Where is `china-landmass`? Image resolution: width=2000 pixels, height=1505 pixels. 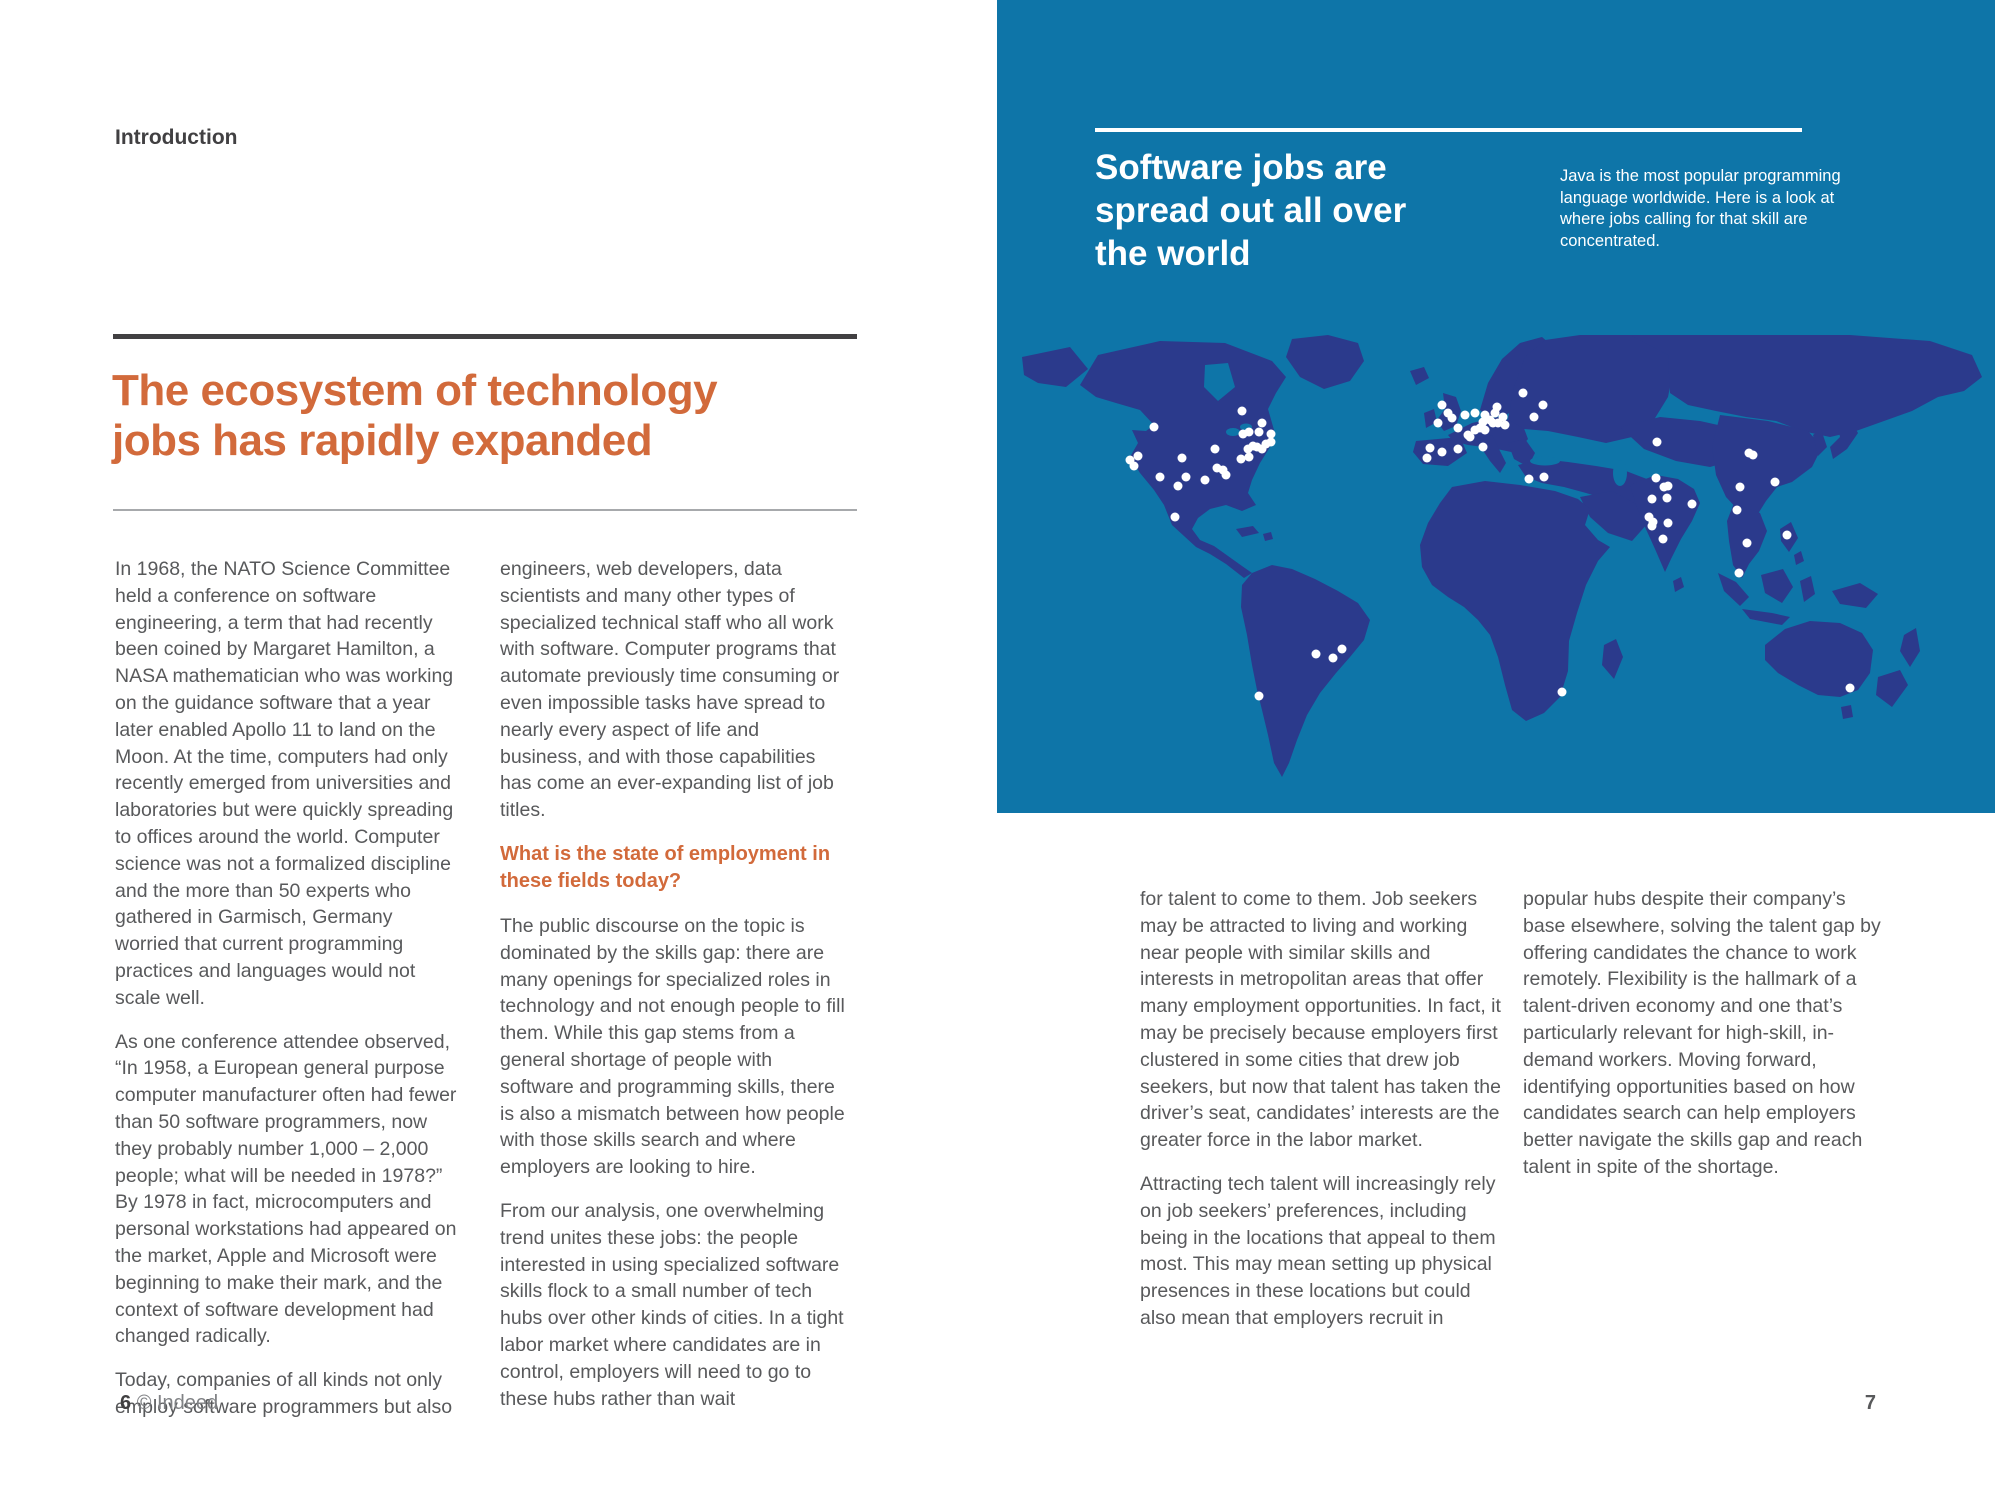 china-landmass is located at coordinates (1767, 466).